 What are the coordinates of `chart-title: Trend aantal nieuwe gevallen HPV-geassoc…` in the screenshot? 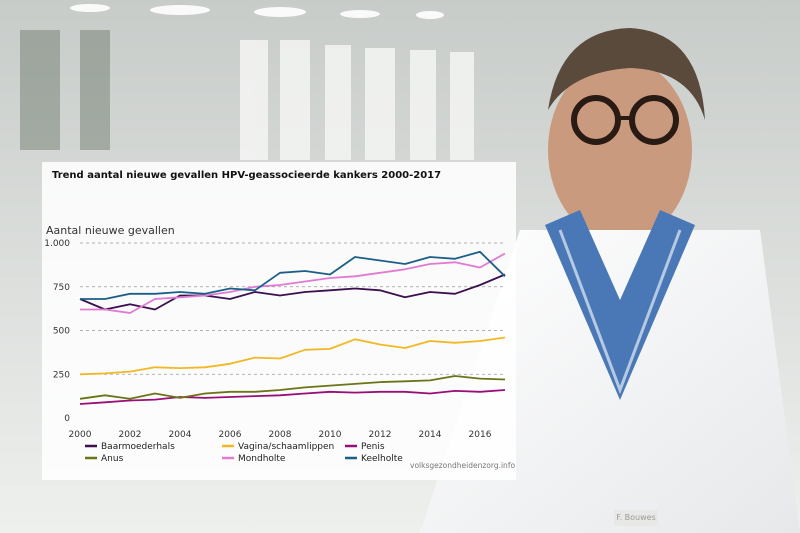 It's located at (247, 175).